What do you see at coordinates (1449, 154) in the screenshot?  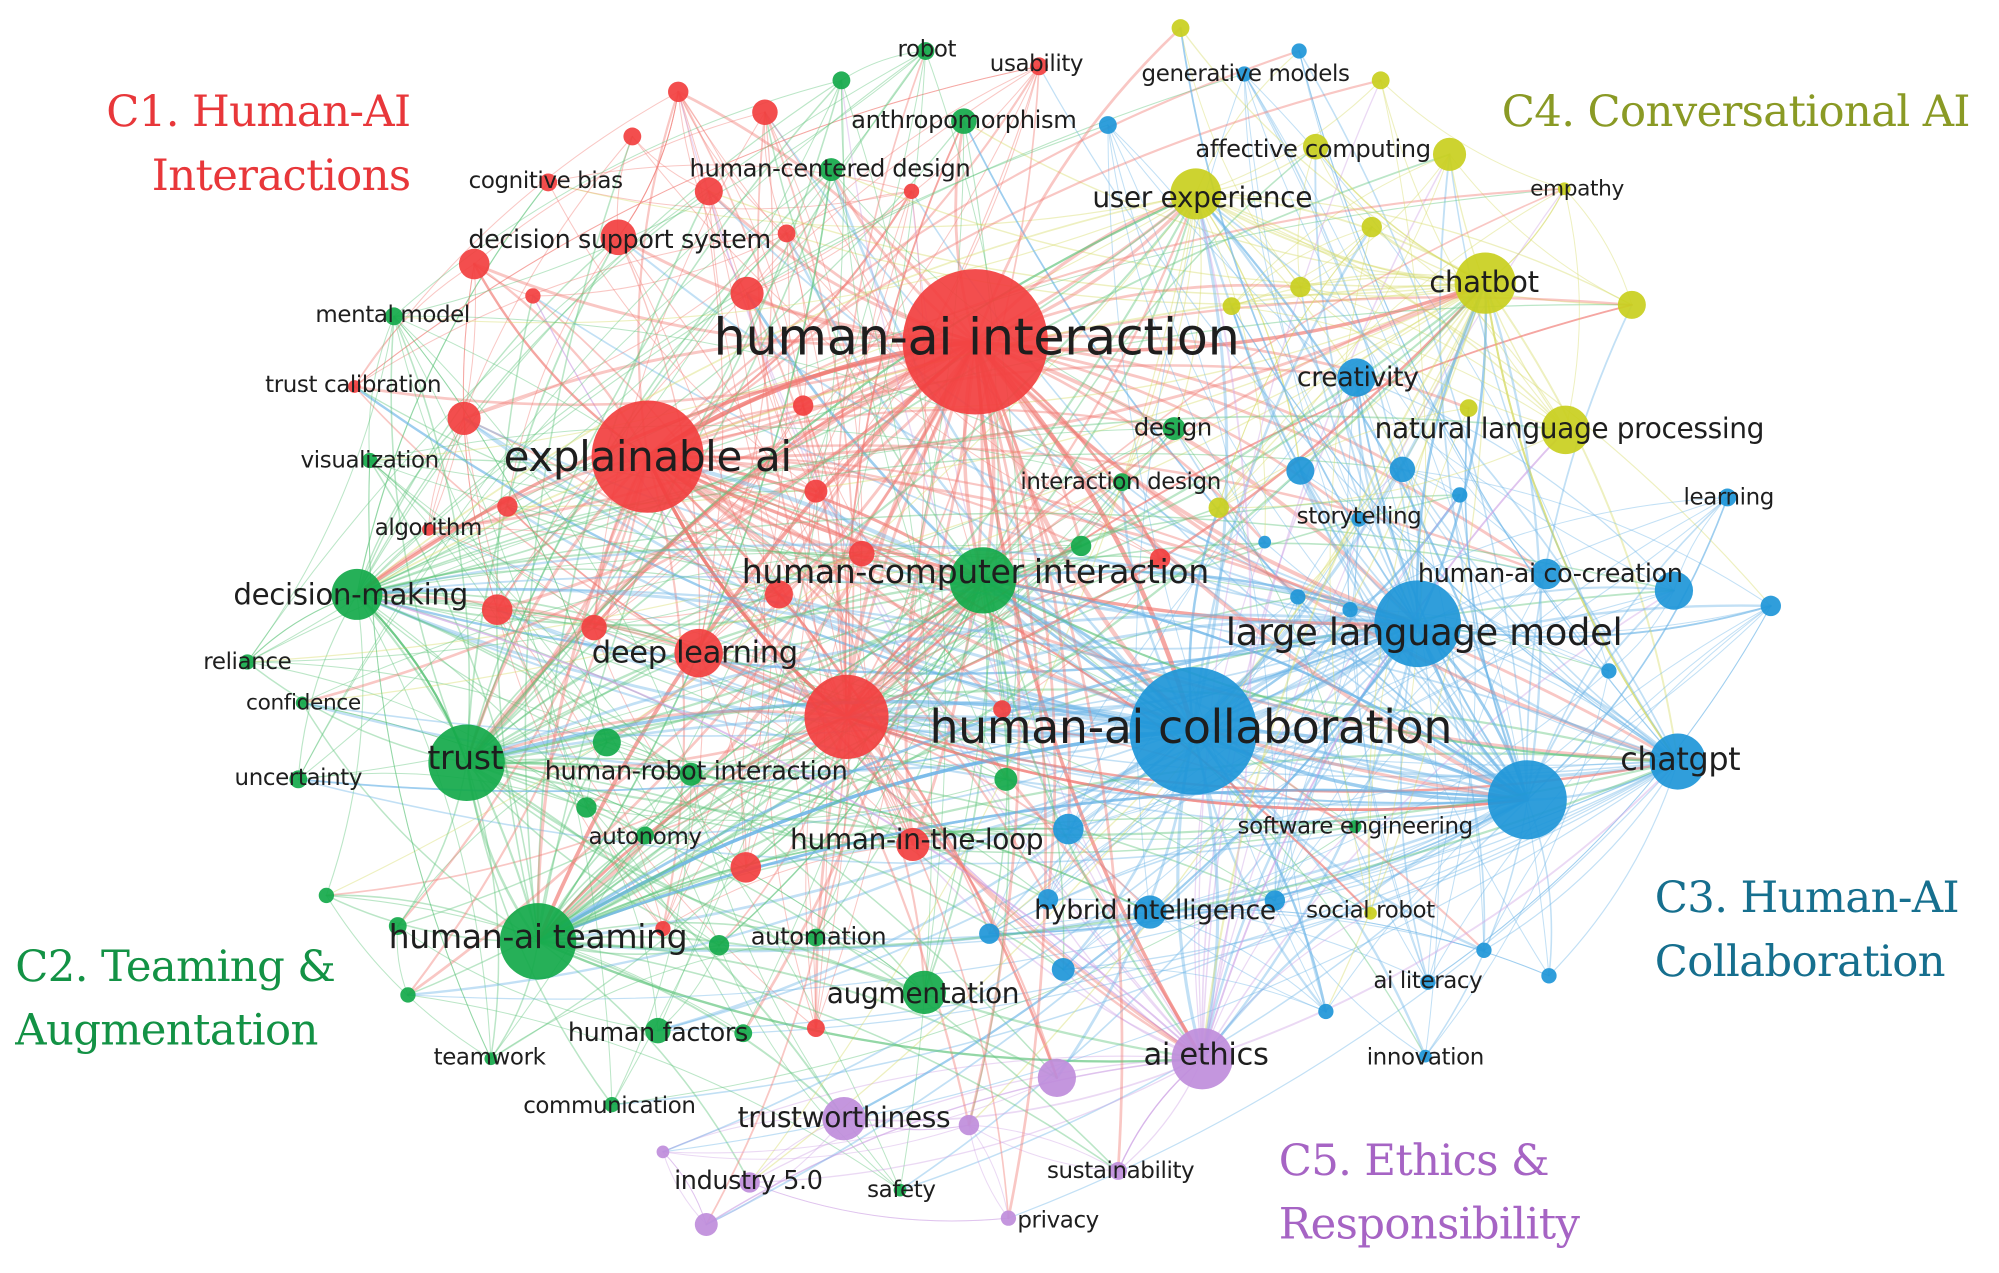 I see `keyword-node-affective-computing` at bounding box center [1449, 154].